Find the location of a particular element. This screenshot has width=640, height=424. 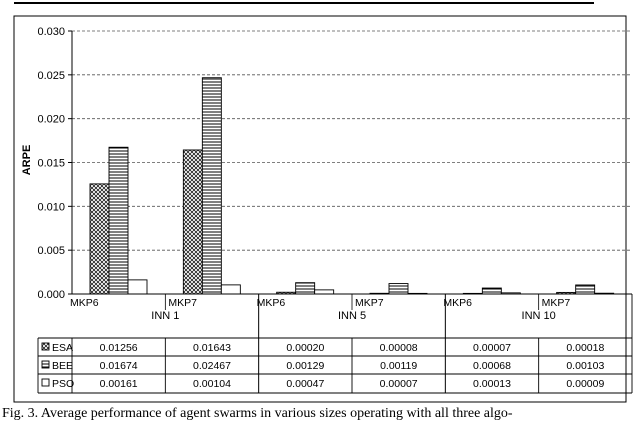

y-tick-label: 0.015 is located at coordinates (51, 164).